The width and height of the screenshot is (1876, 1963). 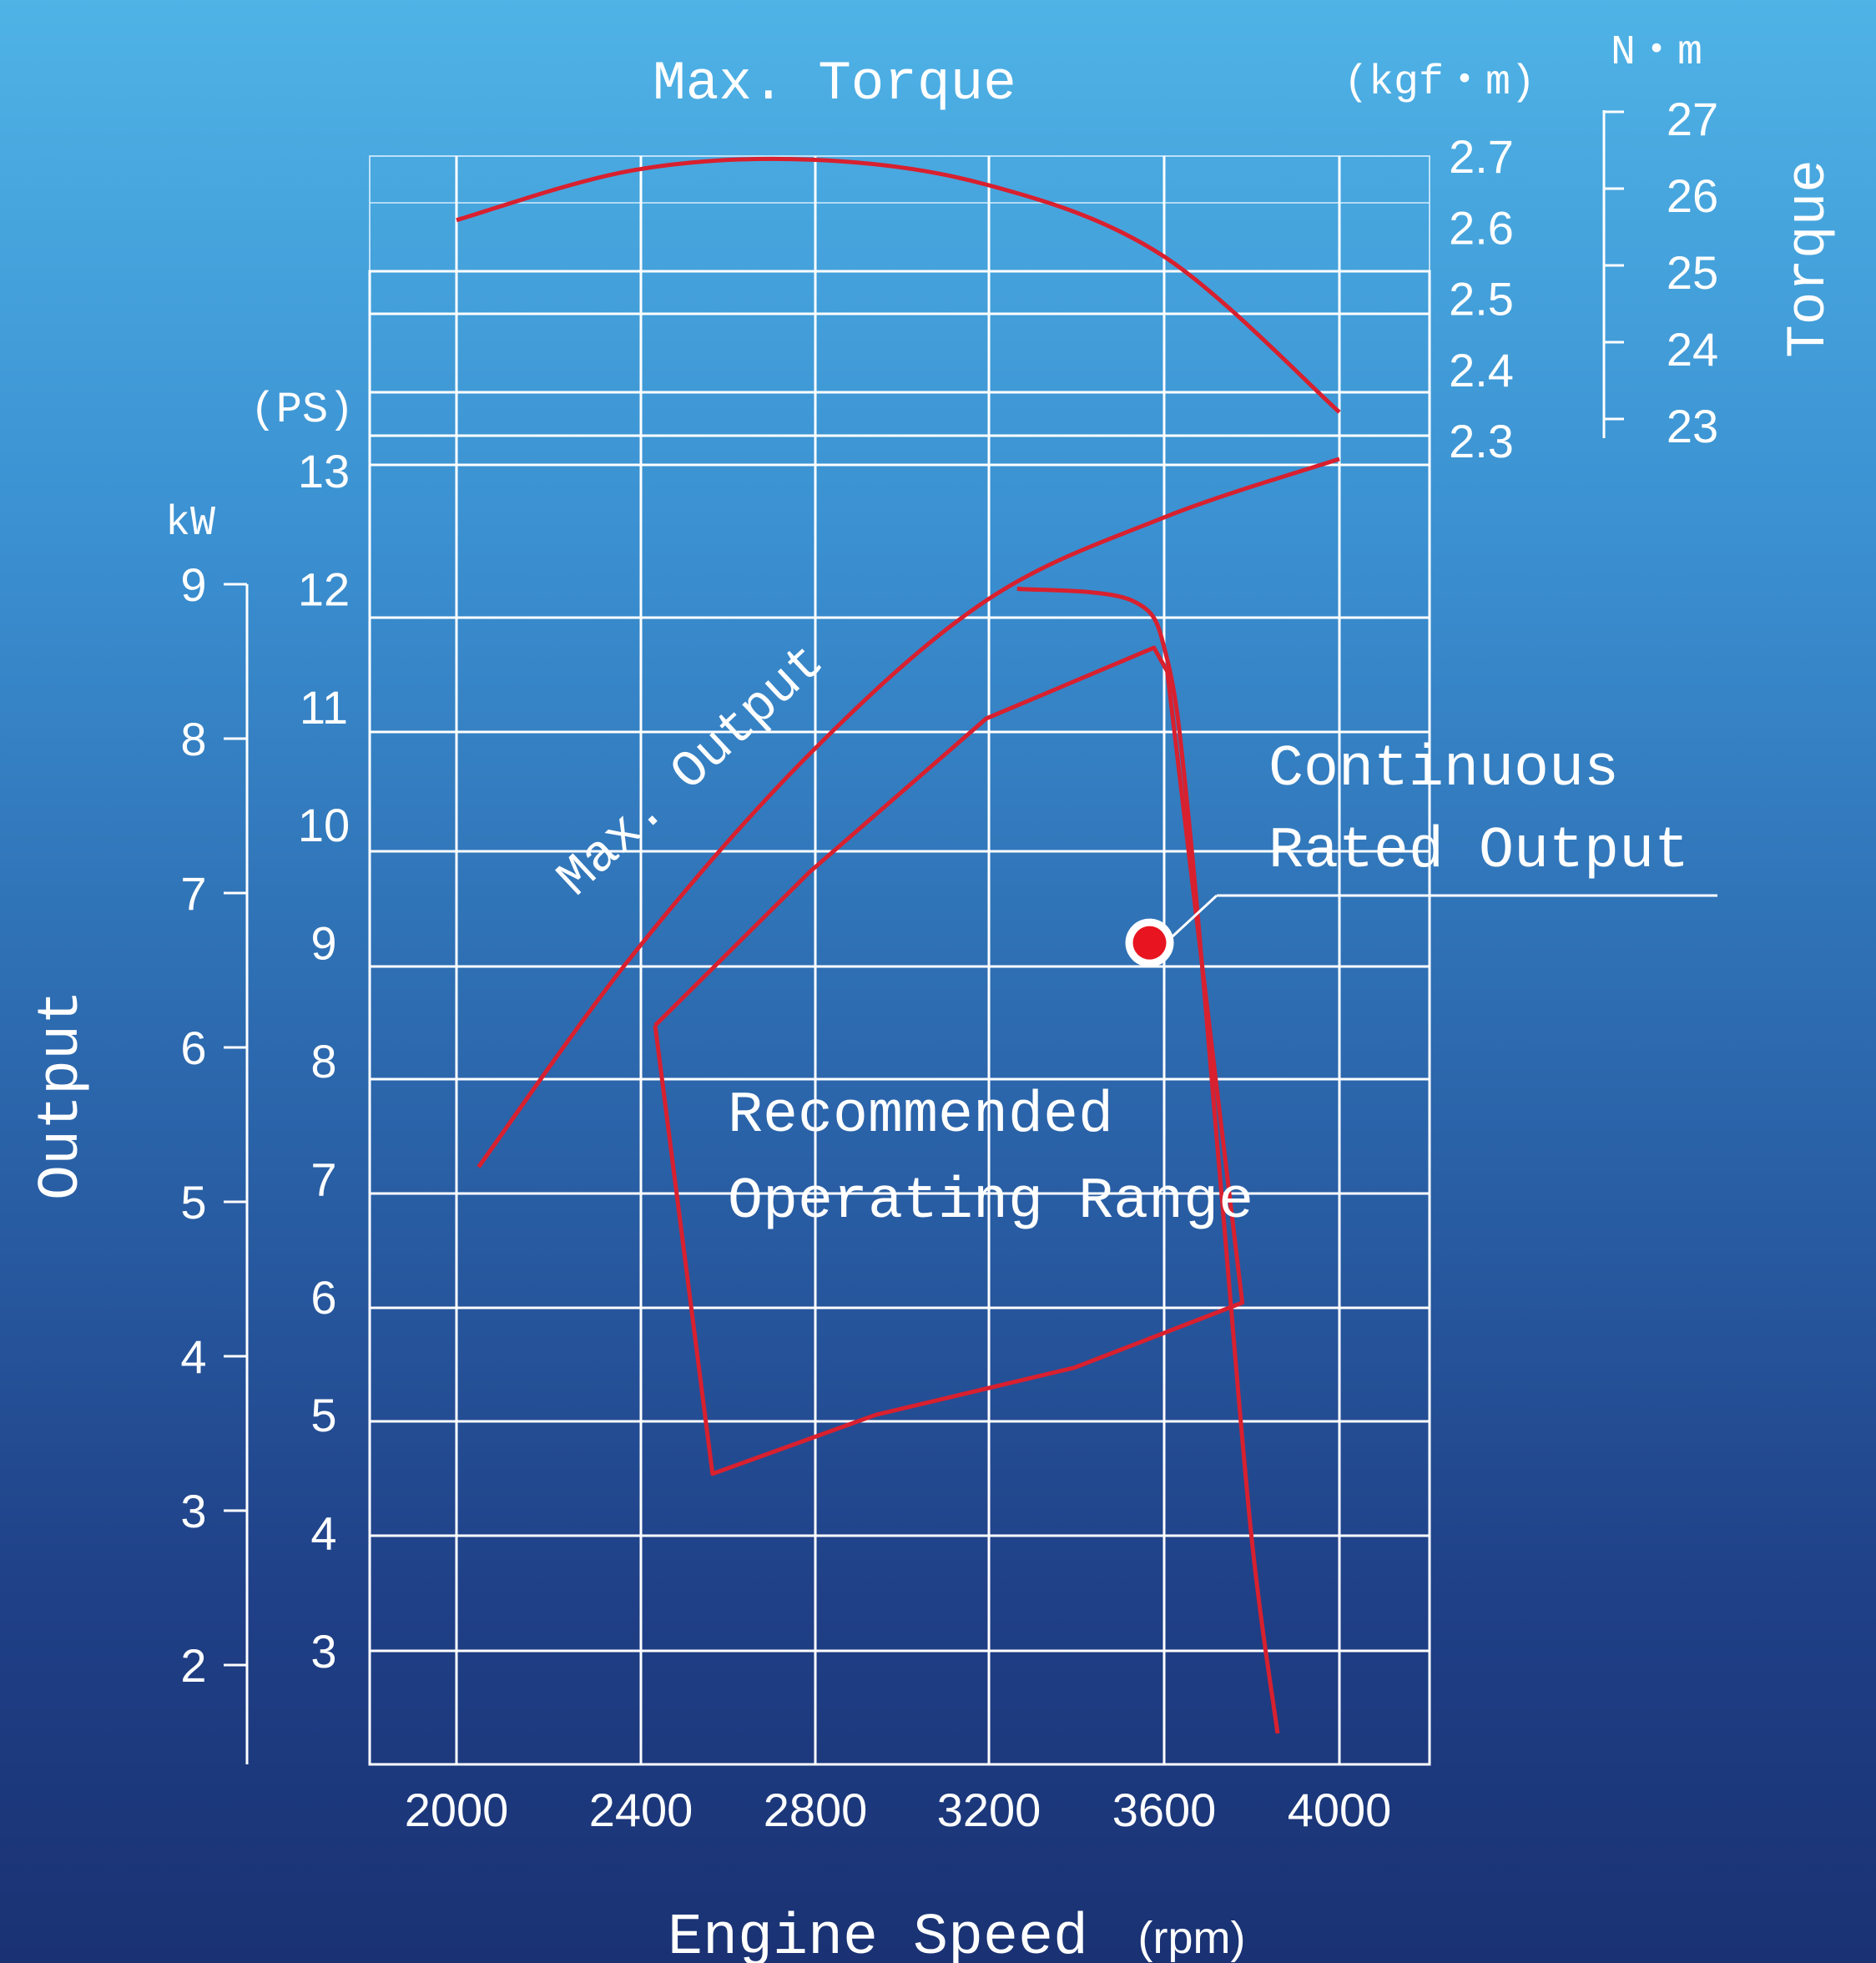 What do you see at coordinates (1692, 426) in the screenshot?
I see `nm-tick-label: 23` at bounding box center [1692, 426].